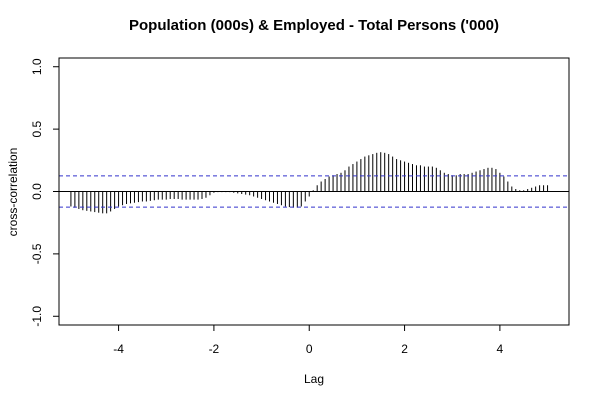 Image resolution: width=600 pixels, height=400 pixels. Describe the element at coordinates (314, 379) in the screenshot. I see `x-axis-label: Lag` at that location.